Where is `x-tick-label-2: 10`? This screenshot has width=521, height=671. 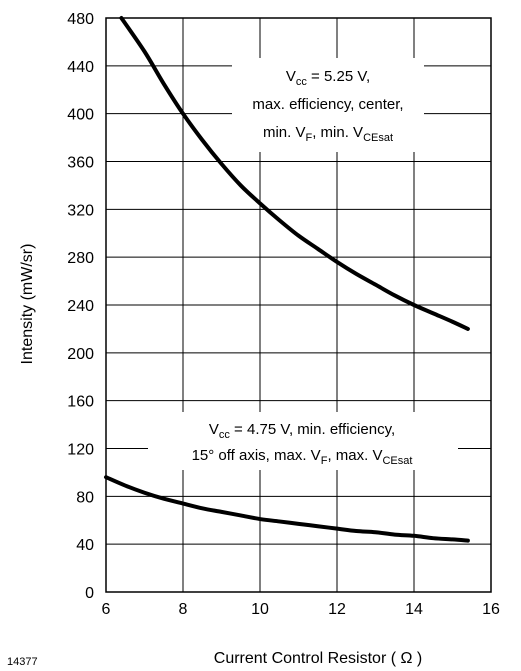 x-tick-label-2: 10 is located at coordinates (260, 609).